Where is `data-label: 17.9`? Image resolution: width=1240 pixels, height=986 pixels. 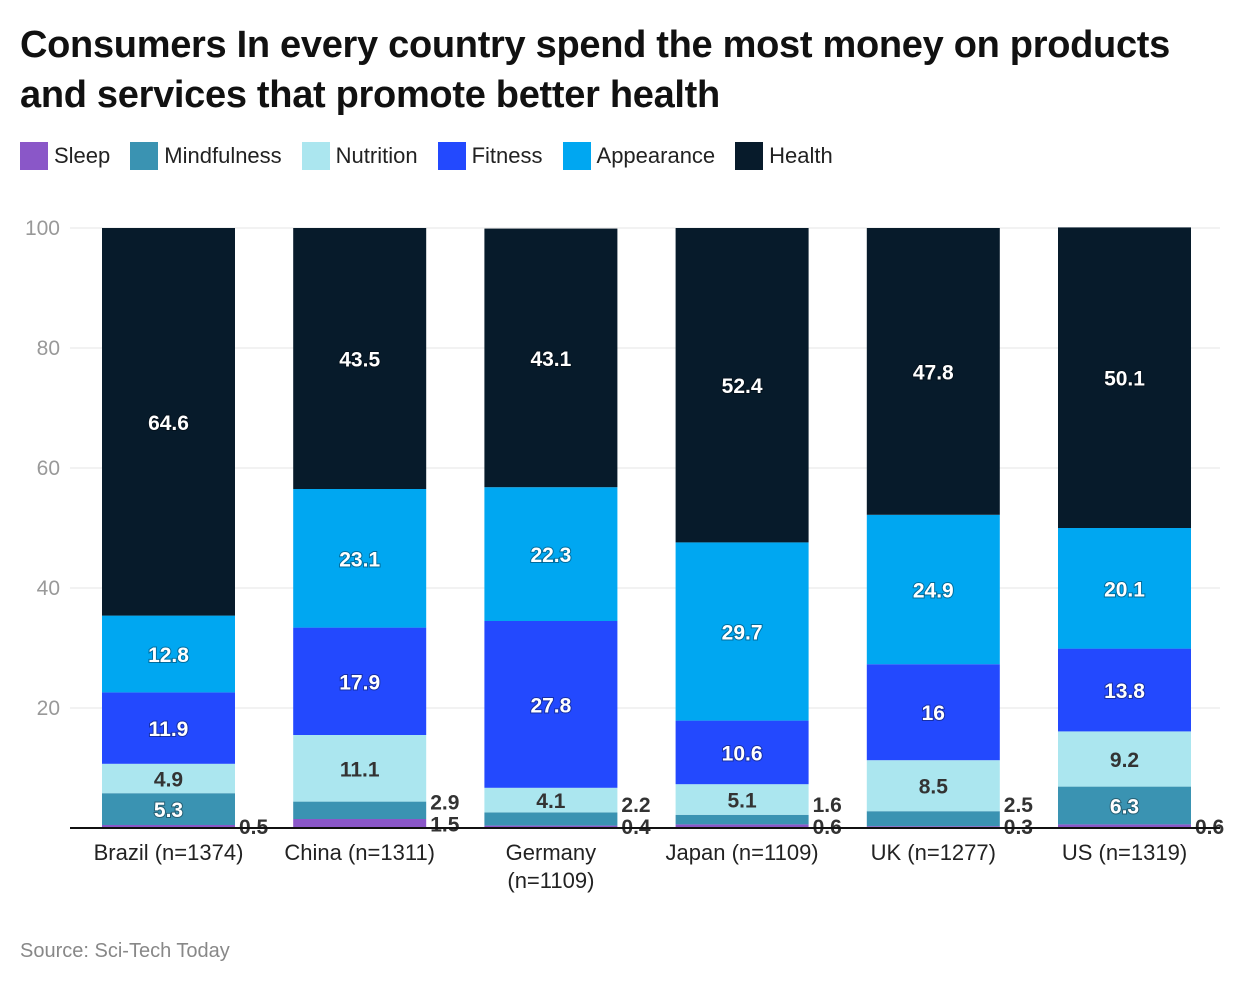 data-label: 17.9 is located at coordinates (359, 682).